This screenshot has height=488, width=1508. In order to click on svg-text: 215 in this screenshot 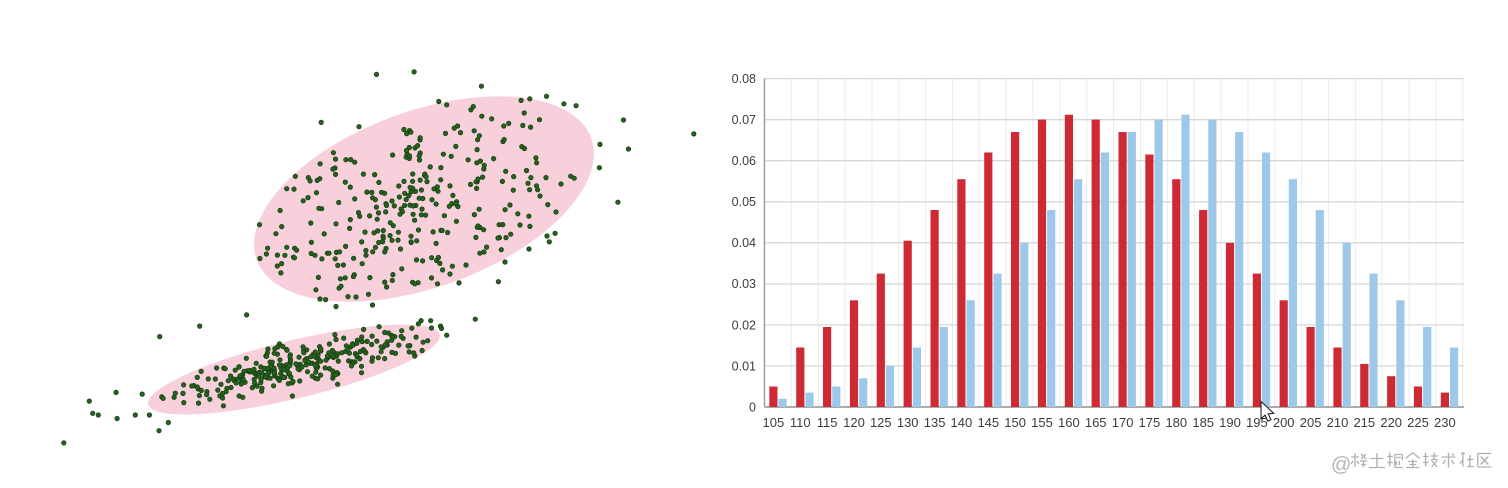, I will do `click(1364, 422)`.